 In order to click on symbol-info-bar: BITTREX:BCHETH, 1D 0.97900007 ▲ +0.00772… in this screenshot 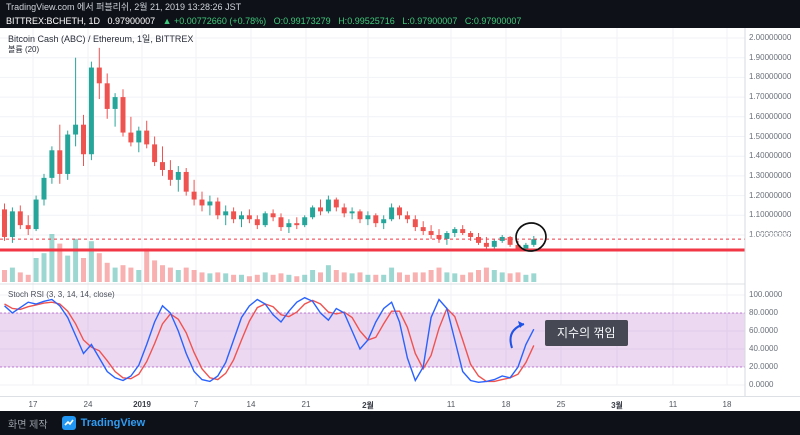, I will do `click(400, 21)`.